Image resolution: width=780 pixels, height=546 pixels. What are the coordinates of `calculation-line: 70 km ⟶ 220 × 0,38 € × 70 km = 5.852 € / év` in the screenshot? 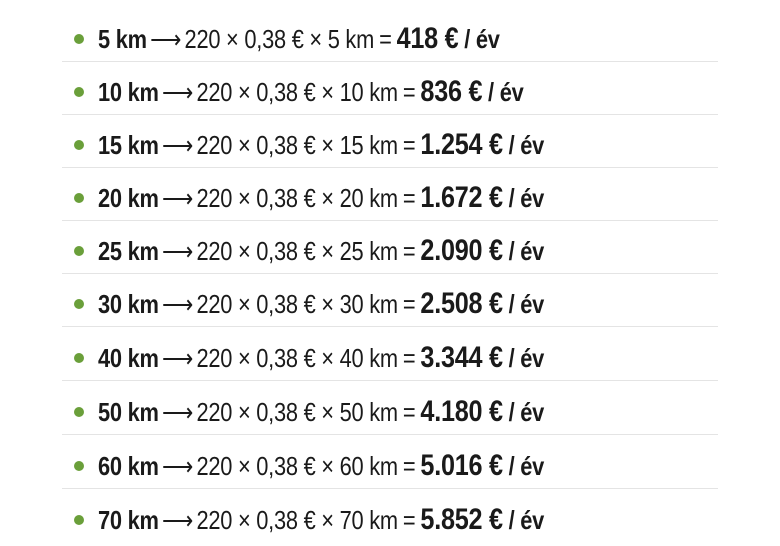 It's located at (321, 520).